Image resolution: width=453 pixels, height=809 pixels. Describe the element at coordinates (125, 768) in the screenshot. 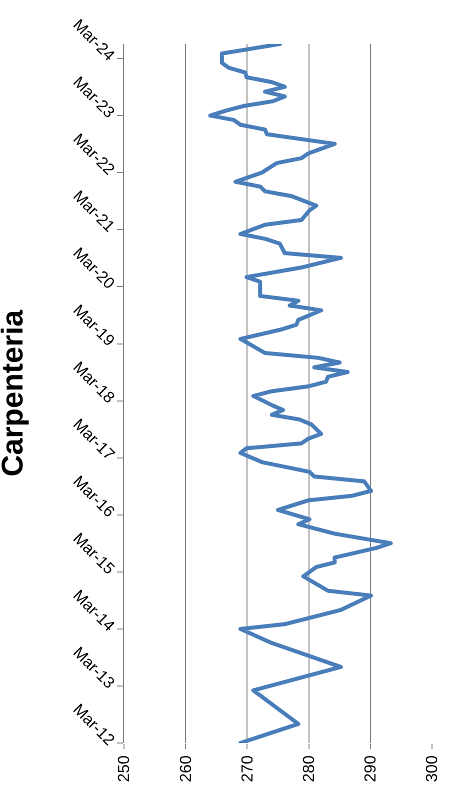

I see `x-tick-label: 250` at that location.